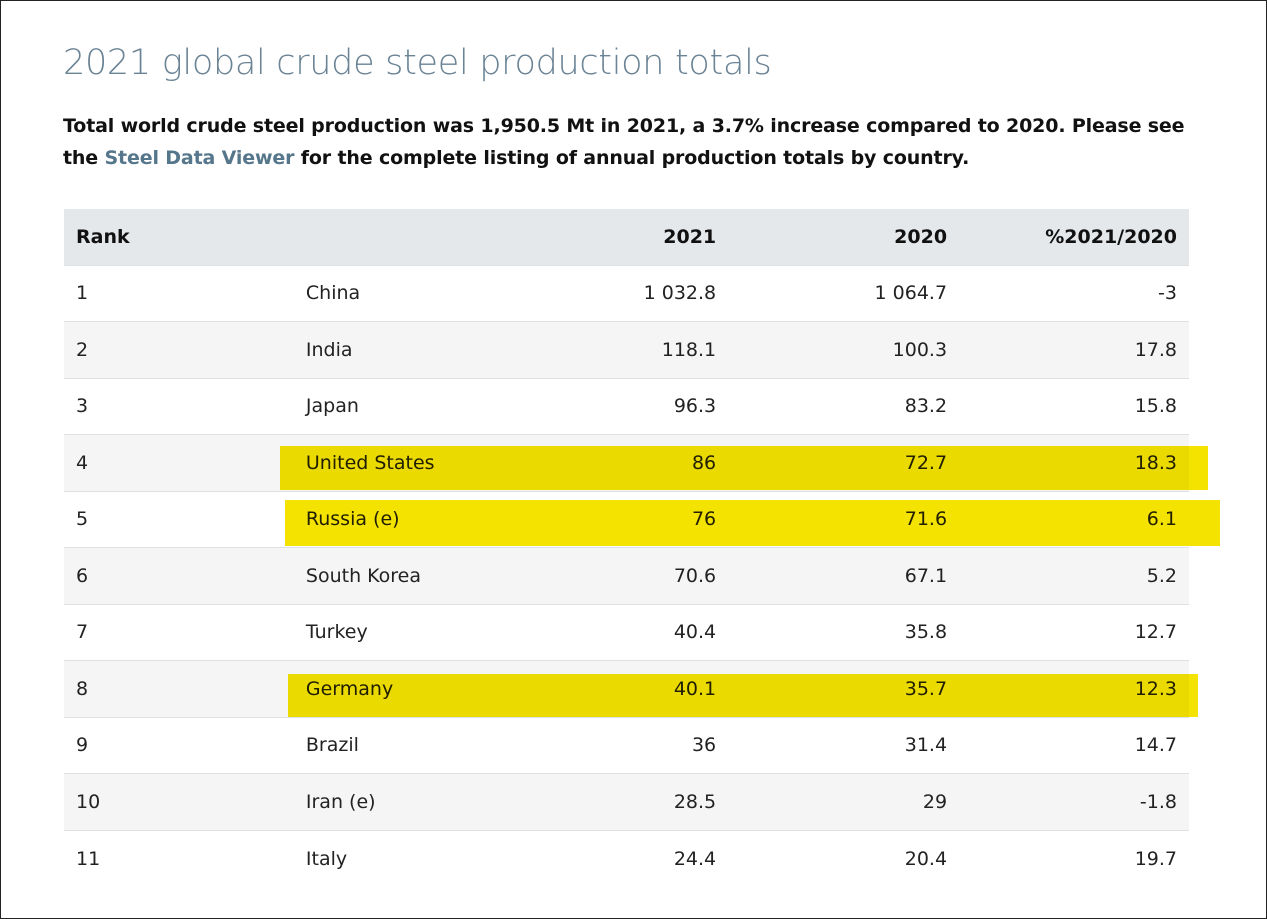  Describe the element at coordinates (179, 632) in the screenshot. I see `cell-rank: 7` at that location.